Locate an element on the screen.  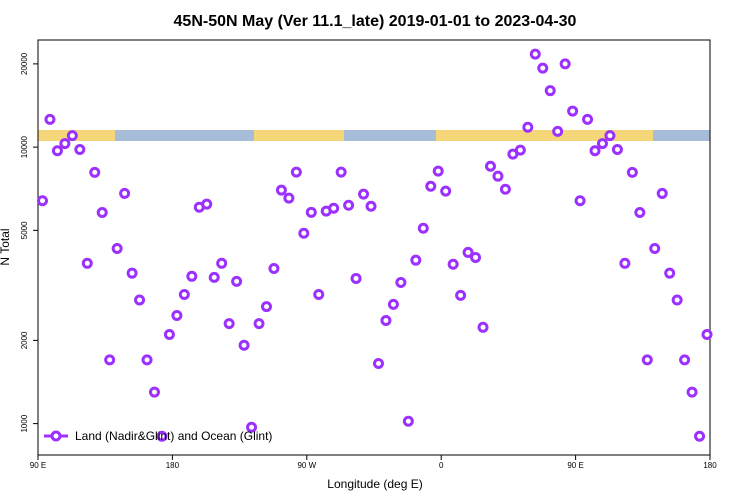
y-tick-label: 10000 is located at coordinates (24, 146).